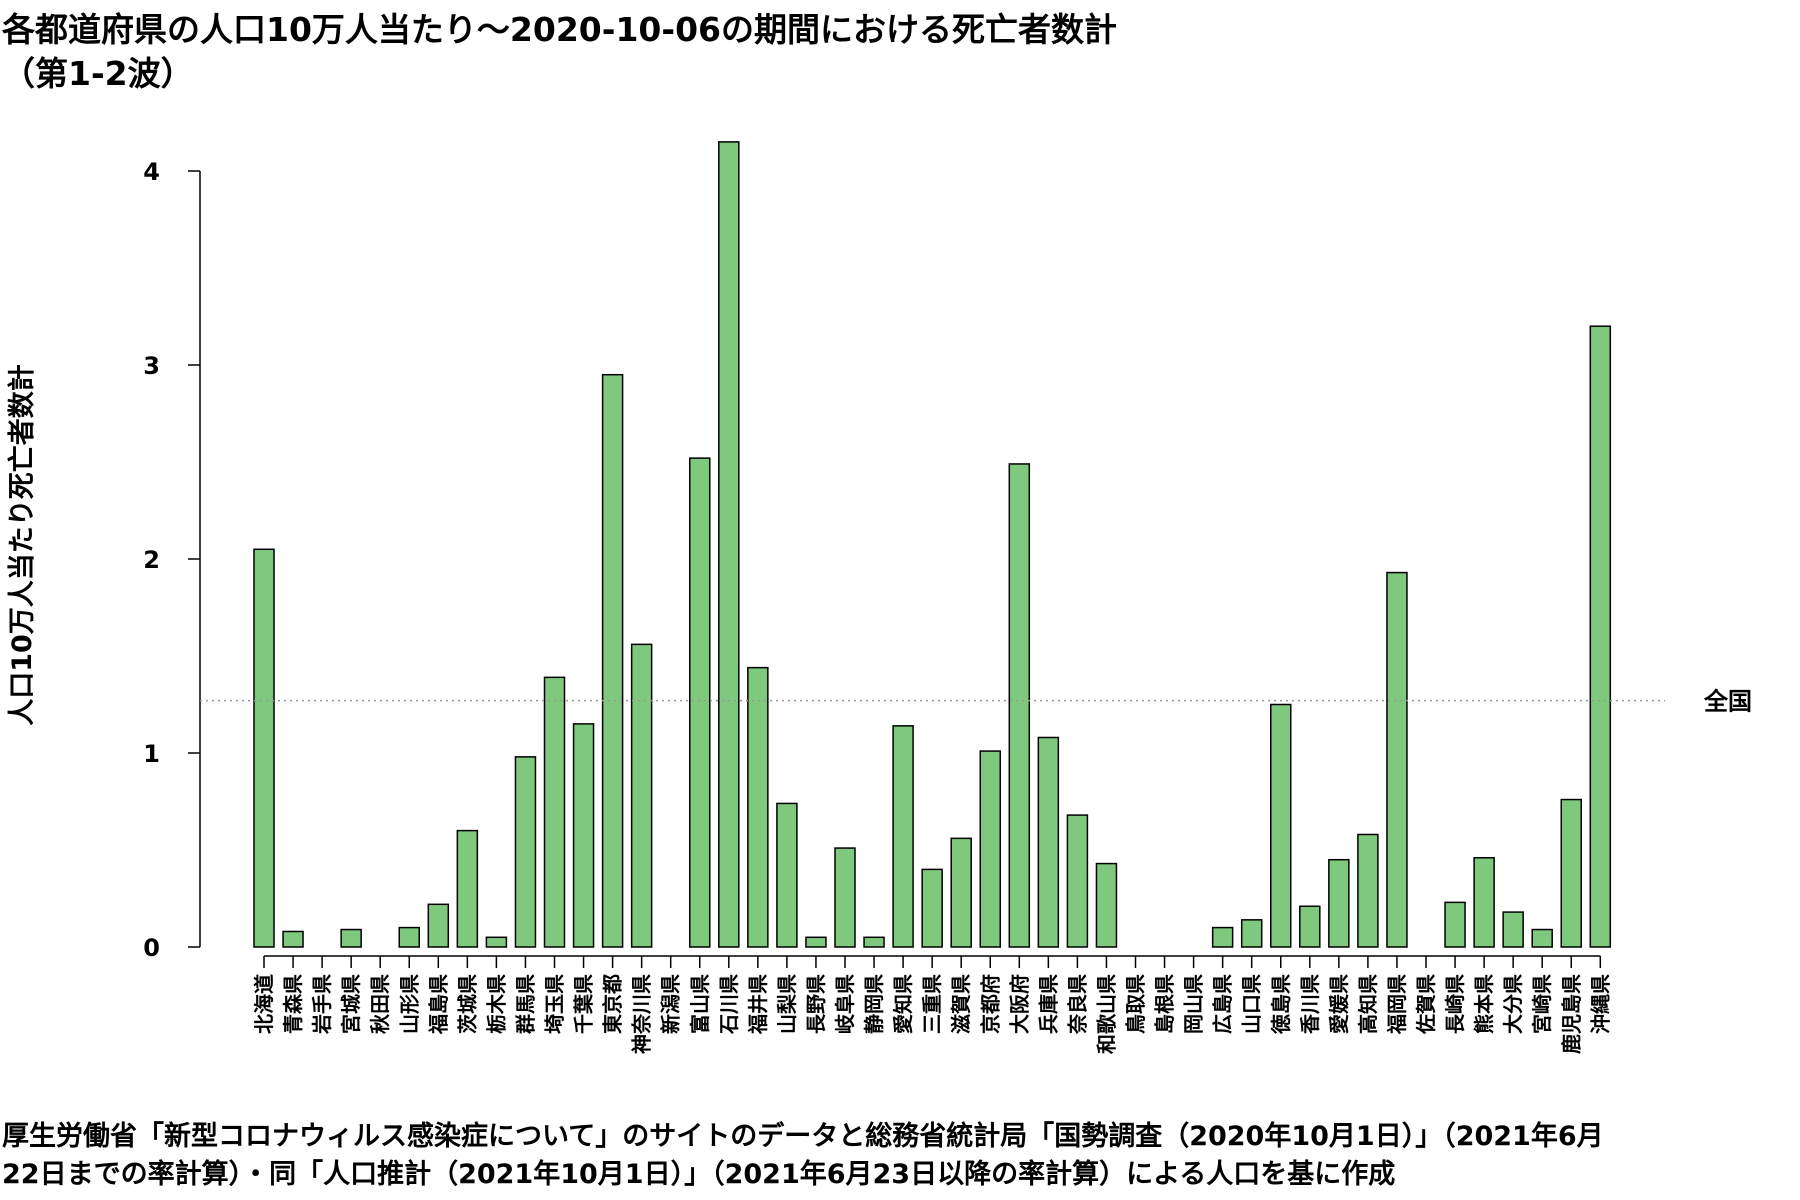 This screenshot has height=1200, width=1800. Describe the element at coordinates (1542, 1004) in the screenshot. I see `x-tick-label: 宮崎県` at that location.